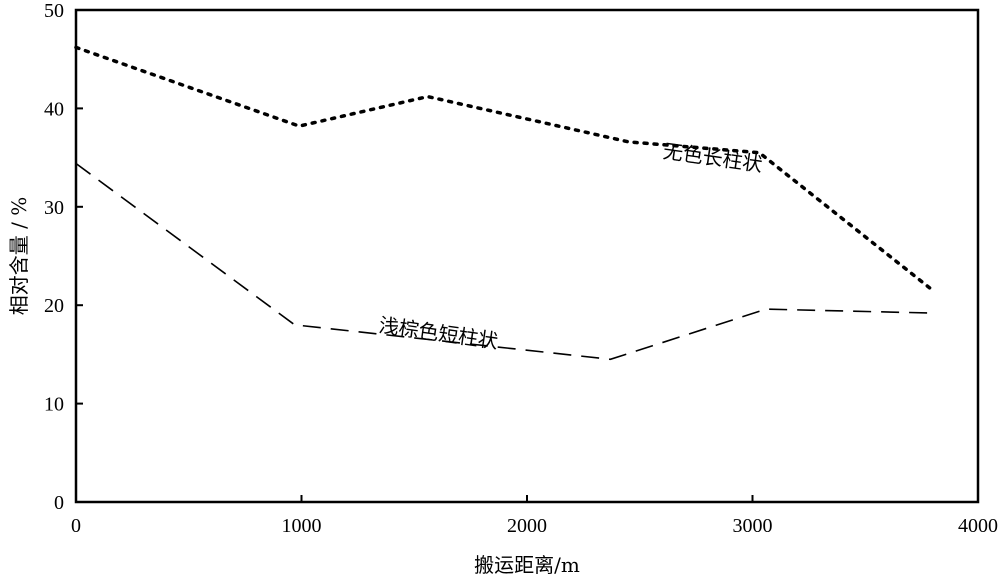 The width and height of the screenshot is (1000, 578). Describe the element at coordinates (54, 306) in the screenshot. I see `y-tick-label: 20` at that location.